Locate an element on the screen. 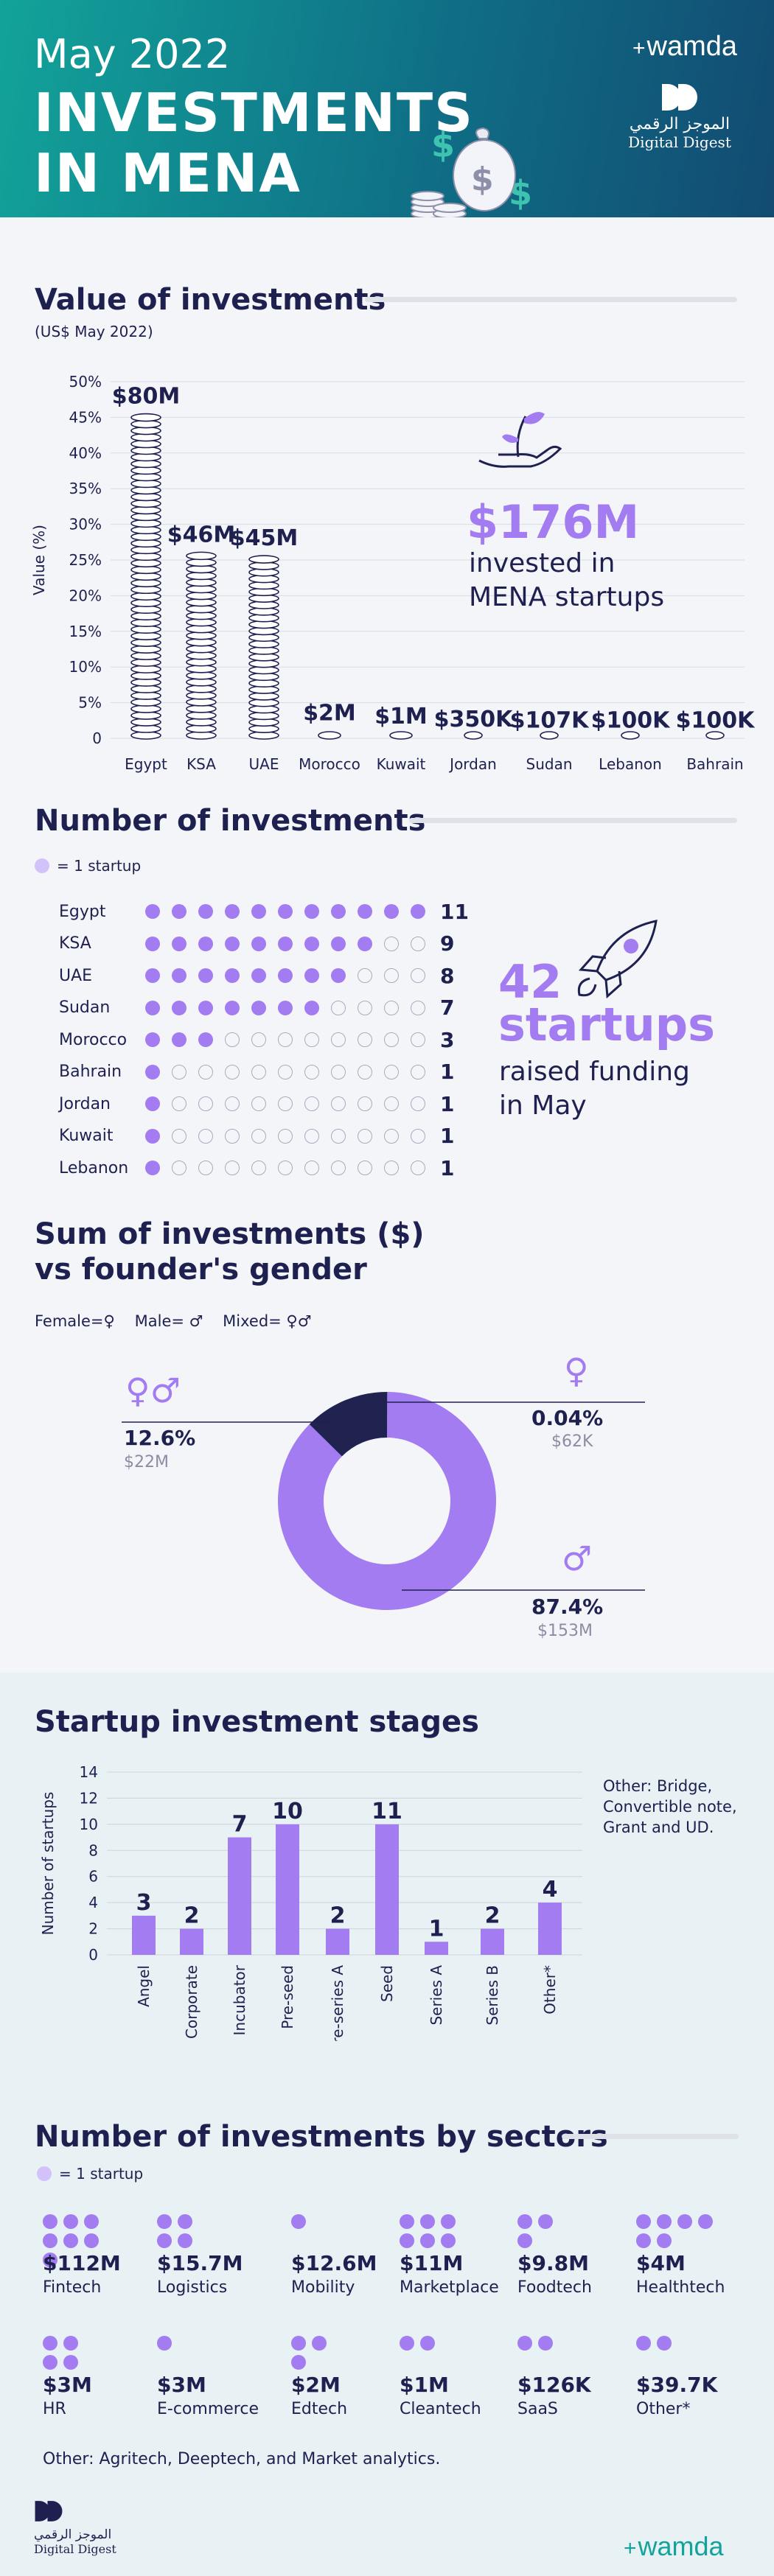 The height and width of the screenshot is (2576, 774). count-section-title: Number of investments is located at coordinates (230, 821).